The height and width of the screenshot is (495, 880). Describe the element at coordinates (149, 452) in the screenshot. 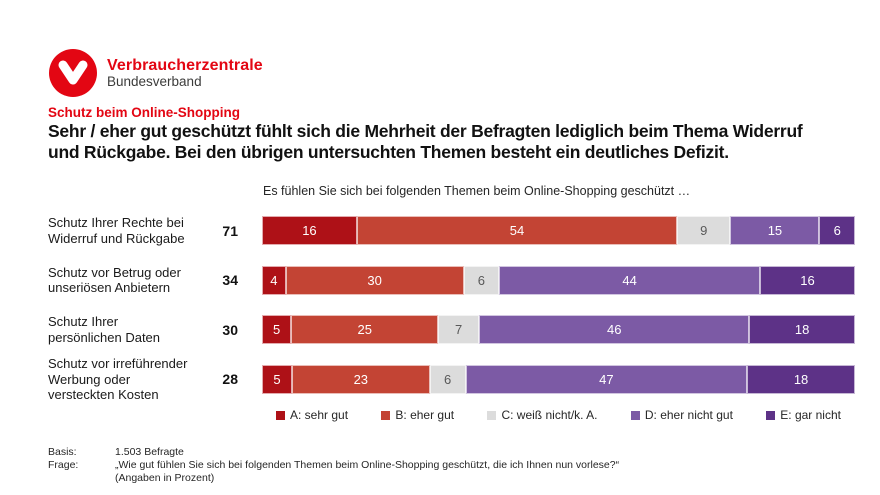

I see `basis-value: 1.503 Befragte` at that location.